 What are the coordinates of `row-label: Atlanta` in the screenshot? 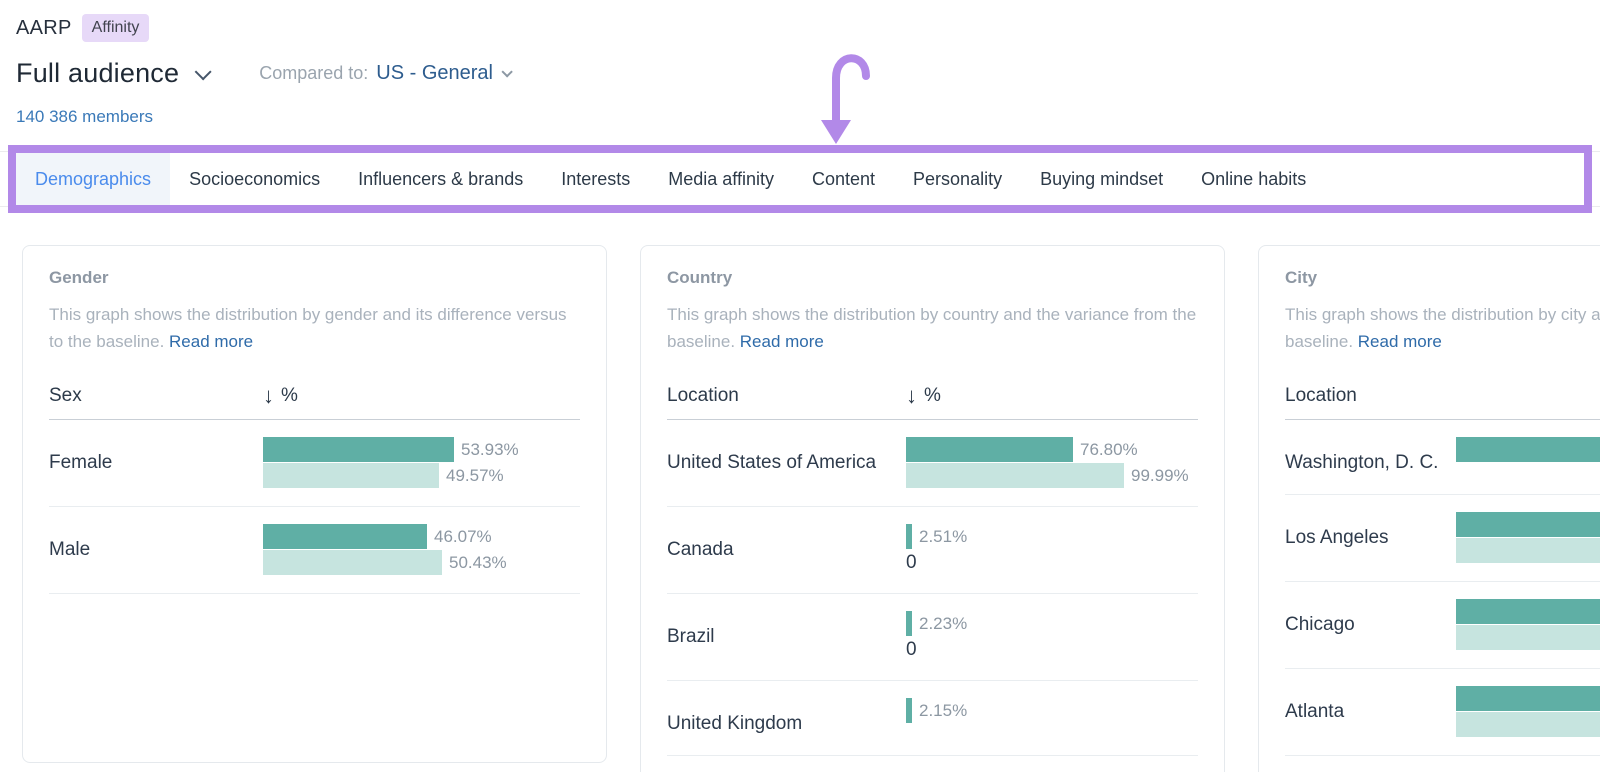 It's located at (1315, 711).